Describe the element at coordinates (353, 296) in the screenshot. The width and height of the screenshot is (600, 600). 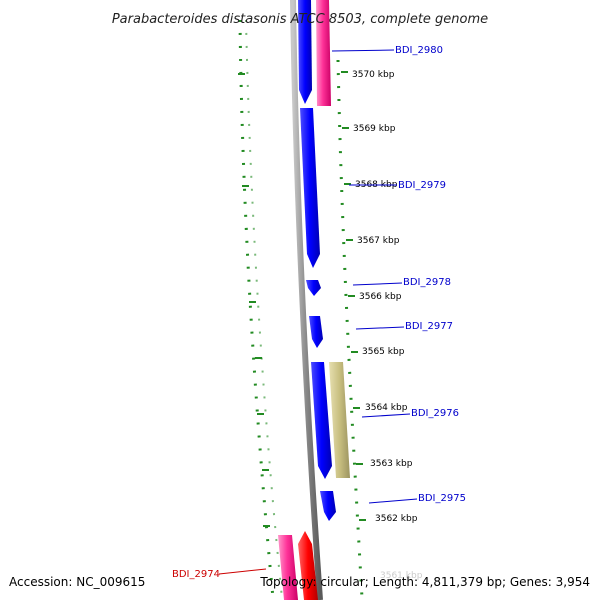
I see `scale-ticks` at that location.